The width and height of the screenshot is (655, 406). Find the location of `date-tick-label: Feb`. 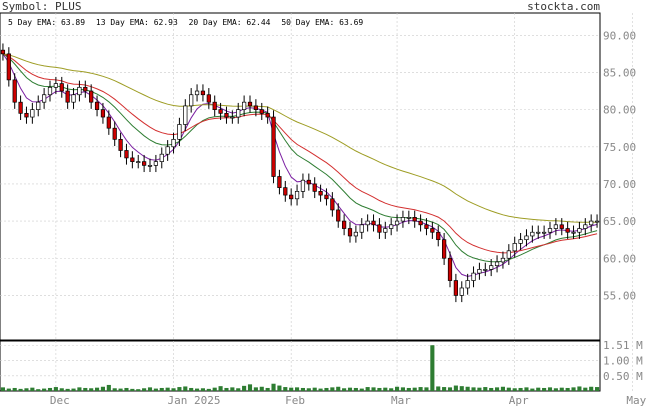

date-tick-label: Feb is located at coordinates (295, 400).